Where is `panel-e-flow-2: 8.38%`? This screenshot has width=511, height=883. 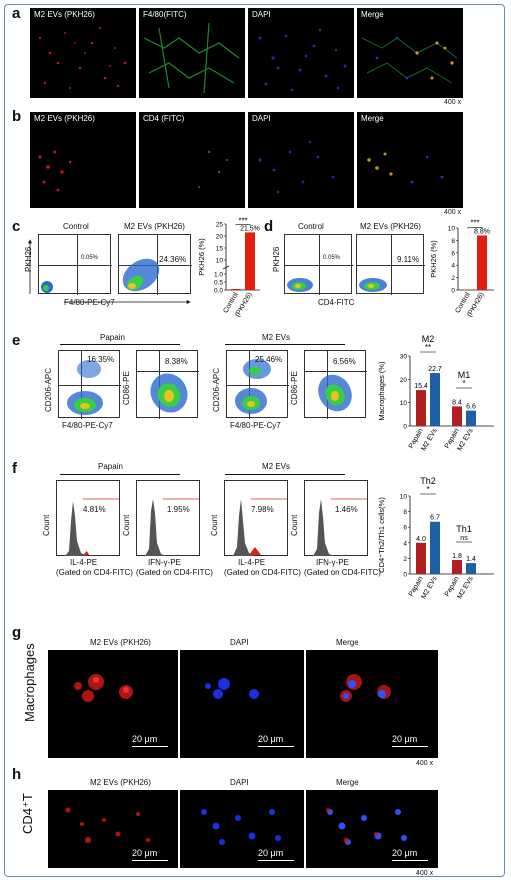
panel-e-flow-2: 8.38% is located at coordinates (167, 384).